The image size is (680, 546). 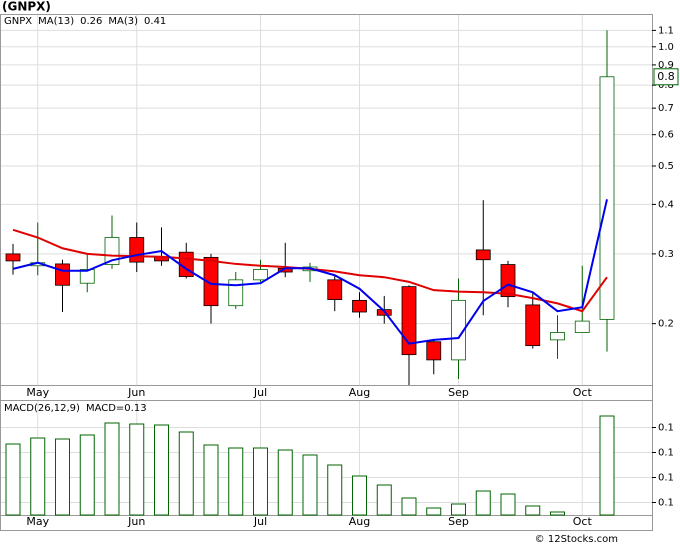 I want to click on footer: © 12Stocks.com, so click(x=576, y=539).